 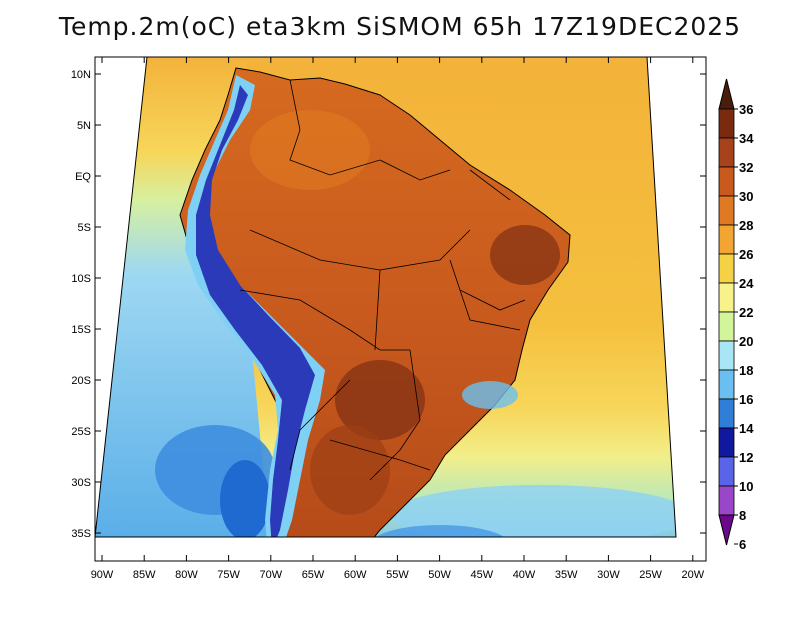 What do you see at coordinates (650, 575) in the screenshot?
I see `lon-tick-label: 25W` at bounding box center [650, 575].